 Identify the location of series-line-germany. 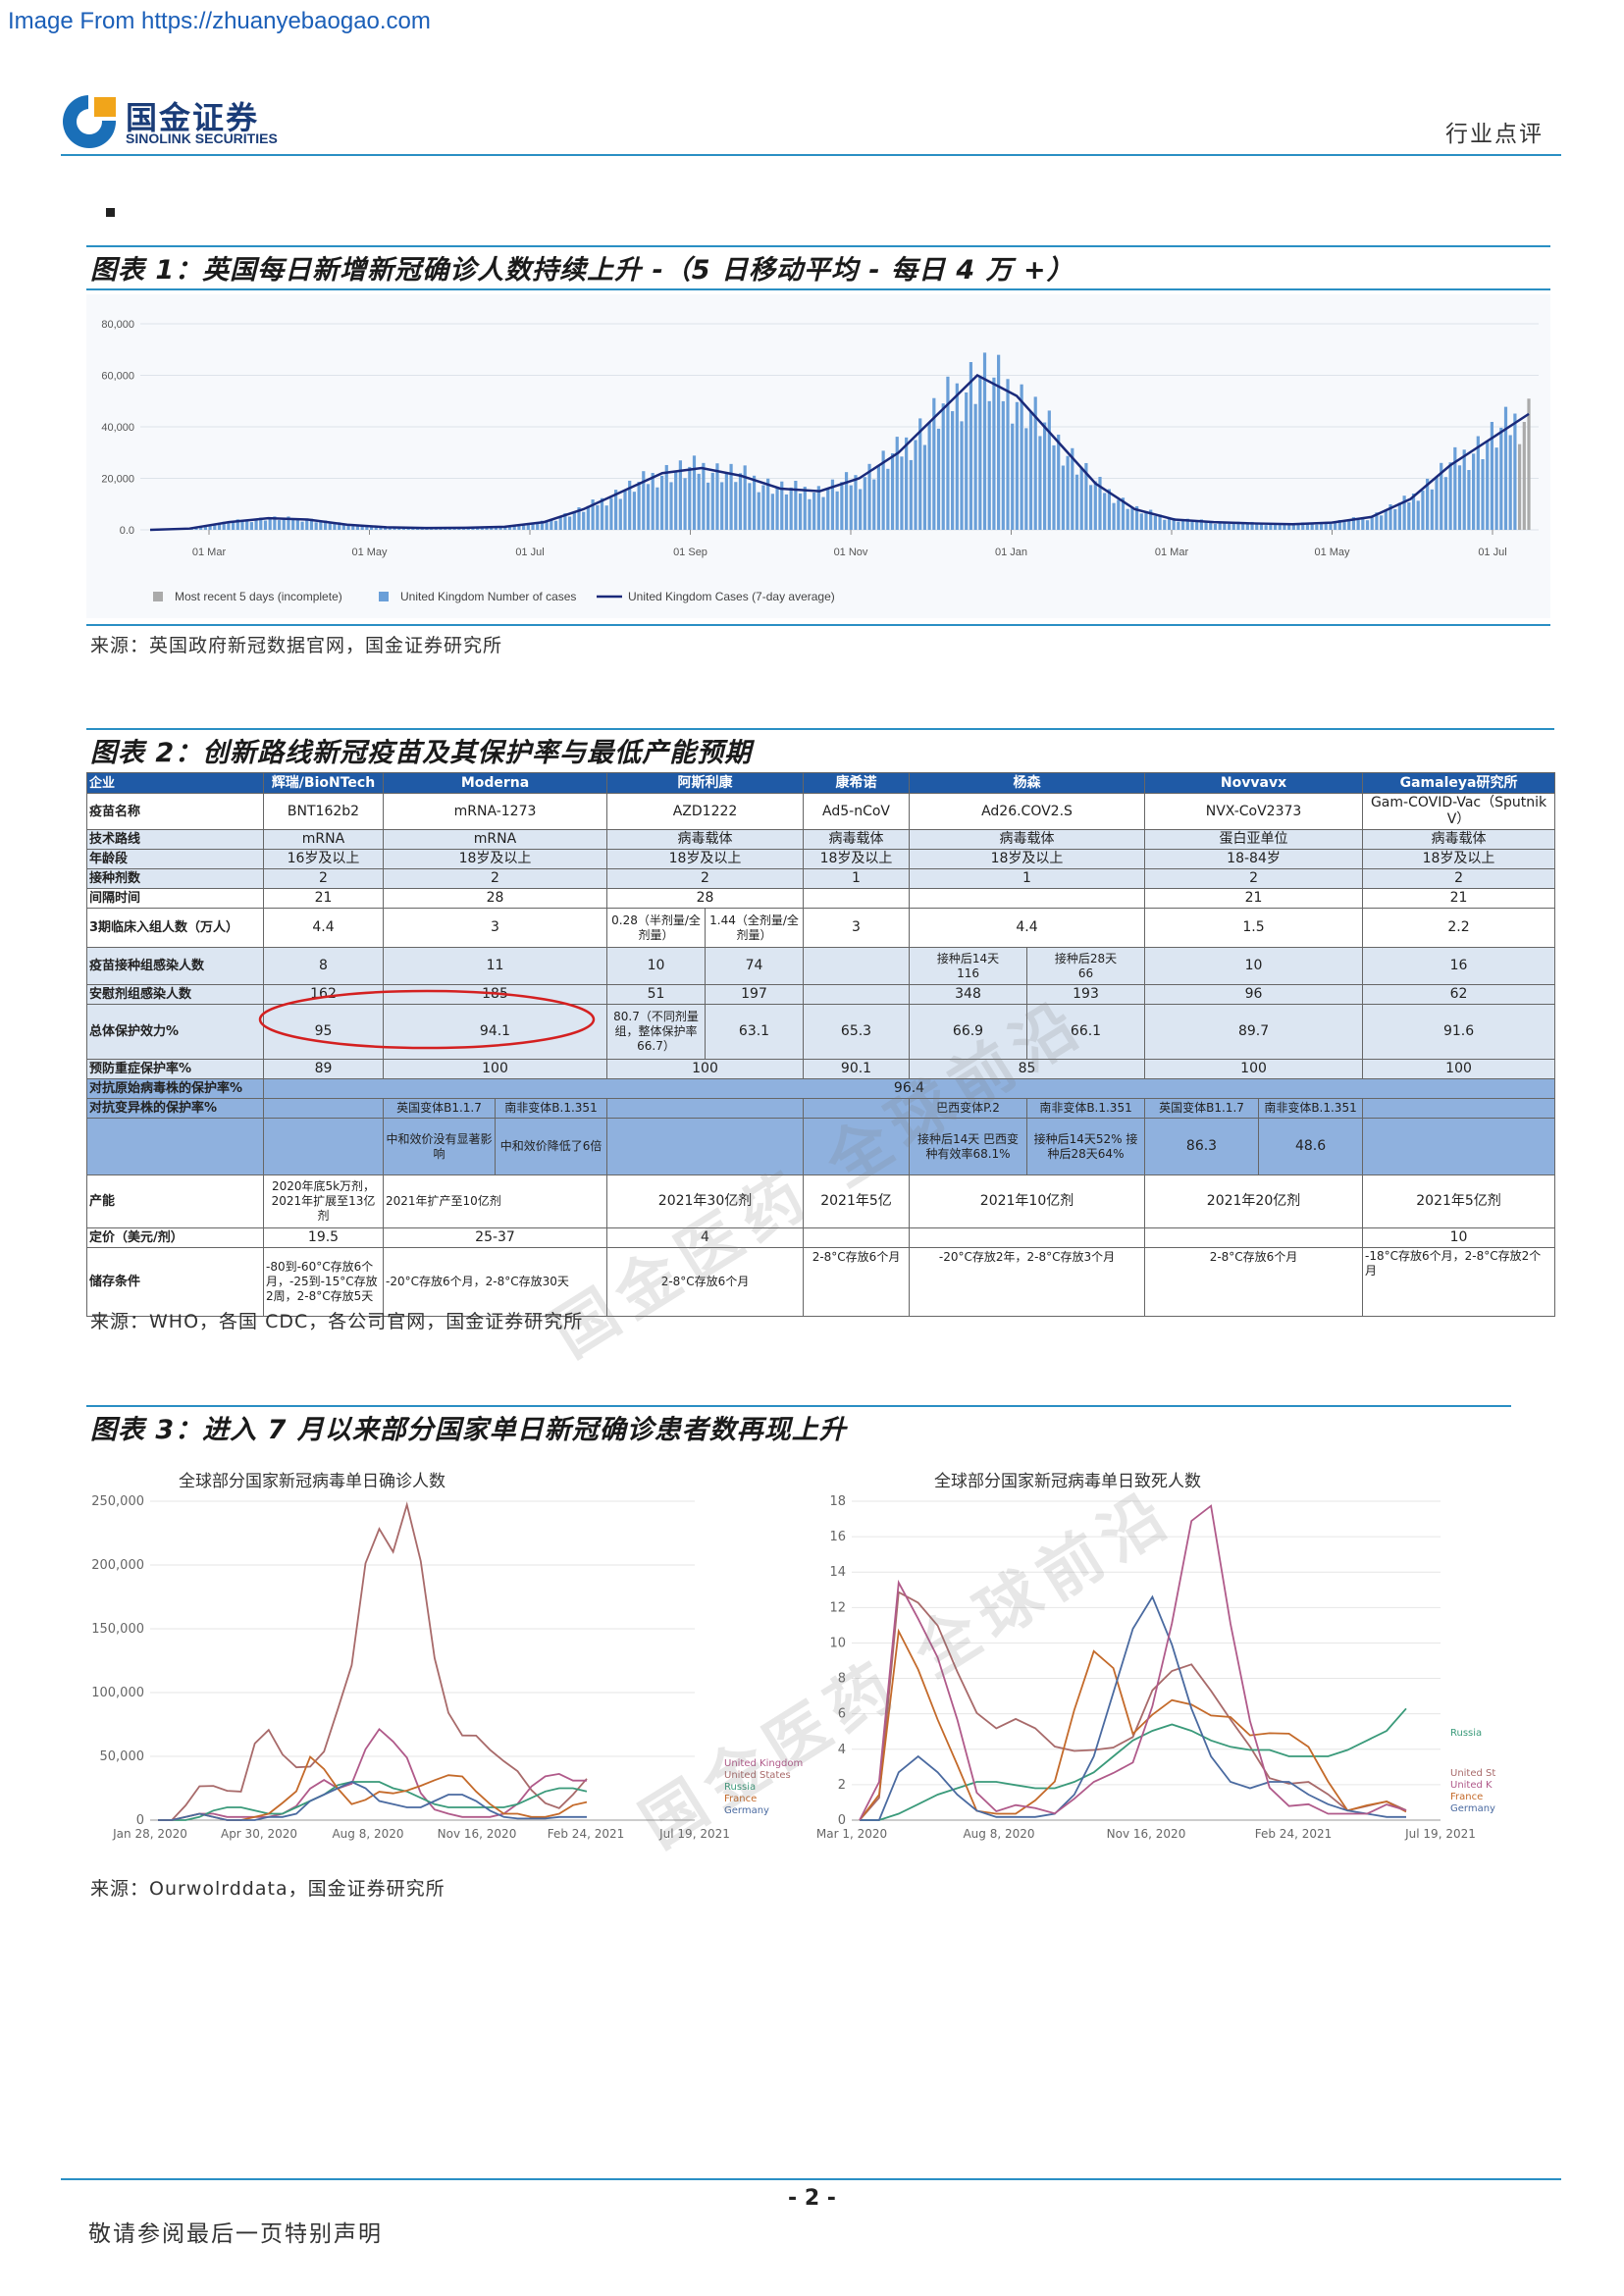
(372, 1801).